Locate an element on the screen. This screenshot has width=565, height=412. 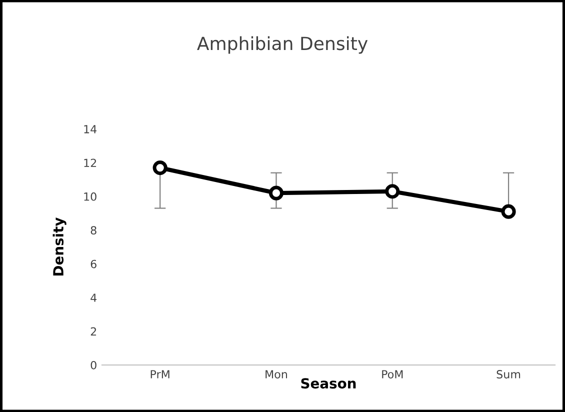
y-tick-label: 6 is located at coordinates (93, 264).